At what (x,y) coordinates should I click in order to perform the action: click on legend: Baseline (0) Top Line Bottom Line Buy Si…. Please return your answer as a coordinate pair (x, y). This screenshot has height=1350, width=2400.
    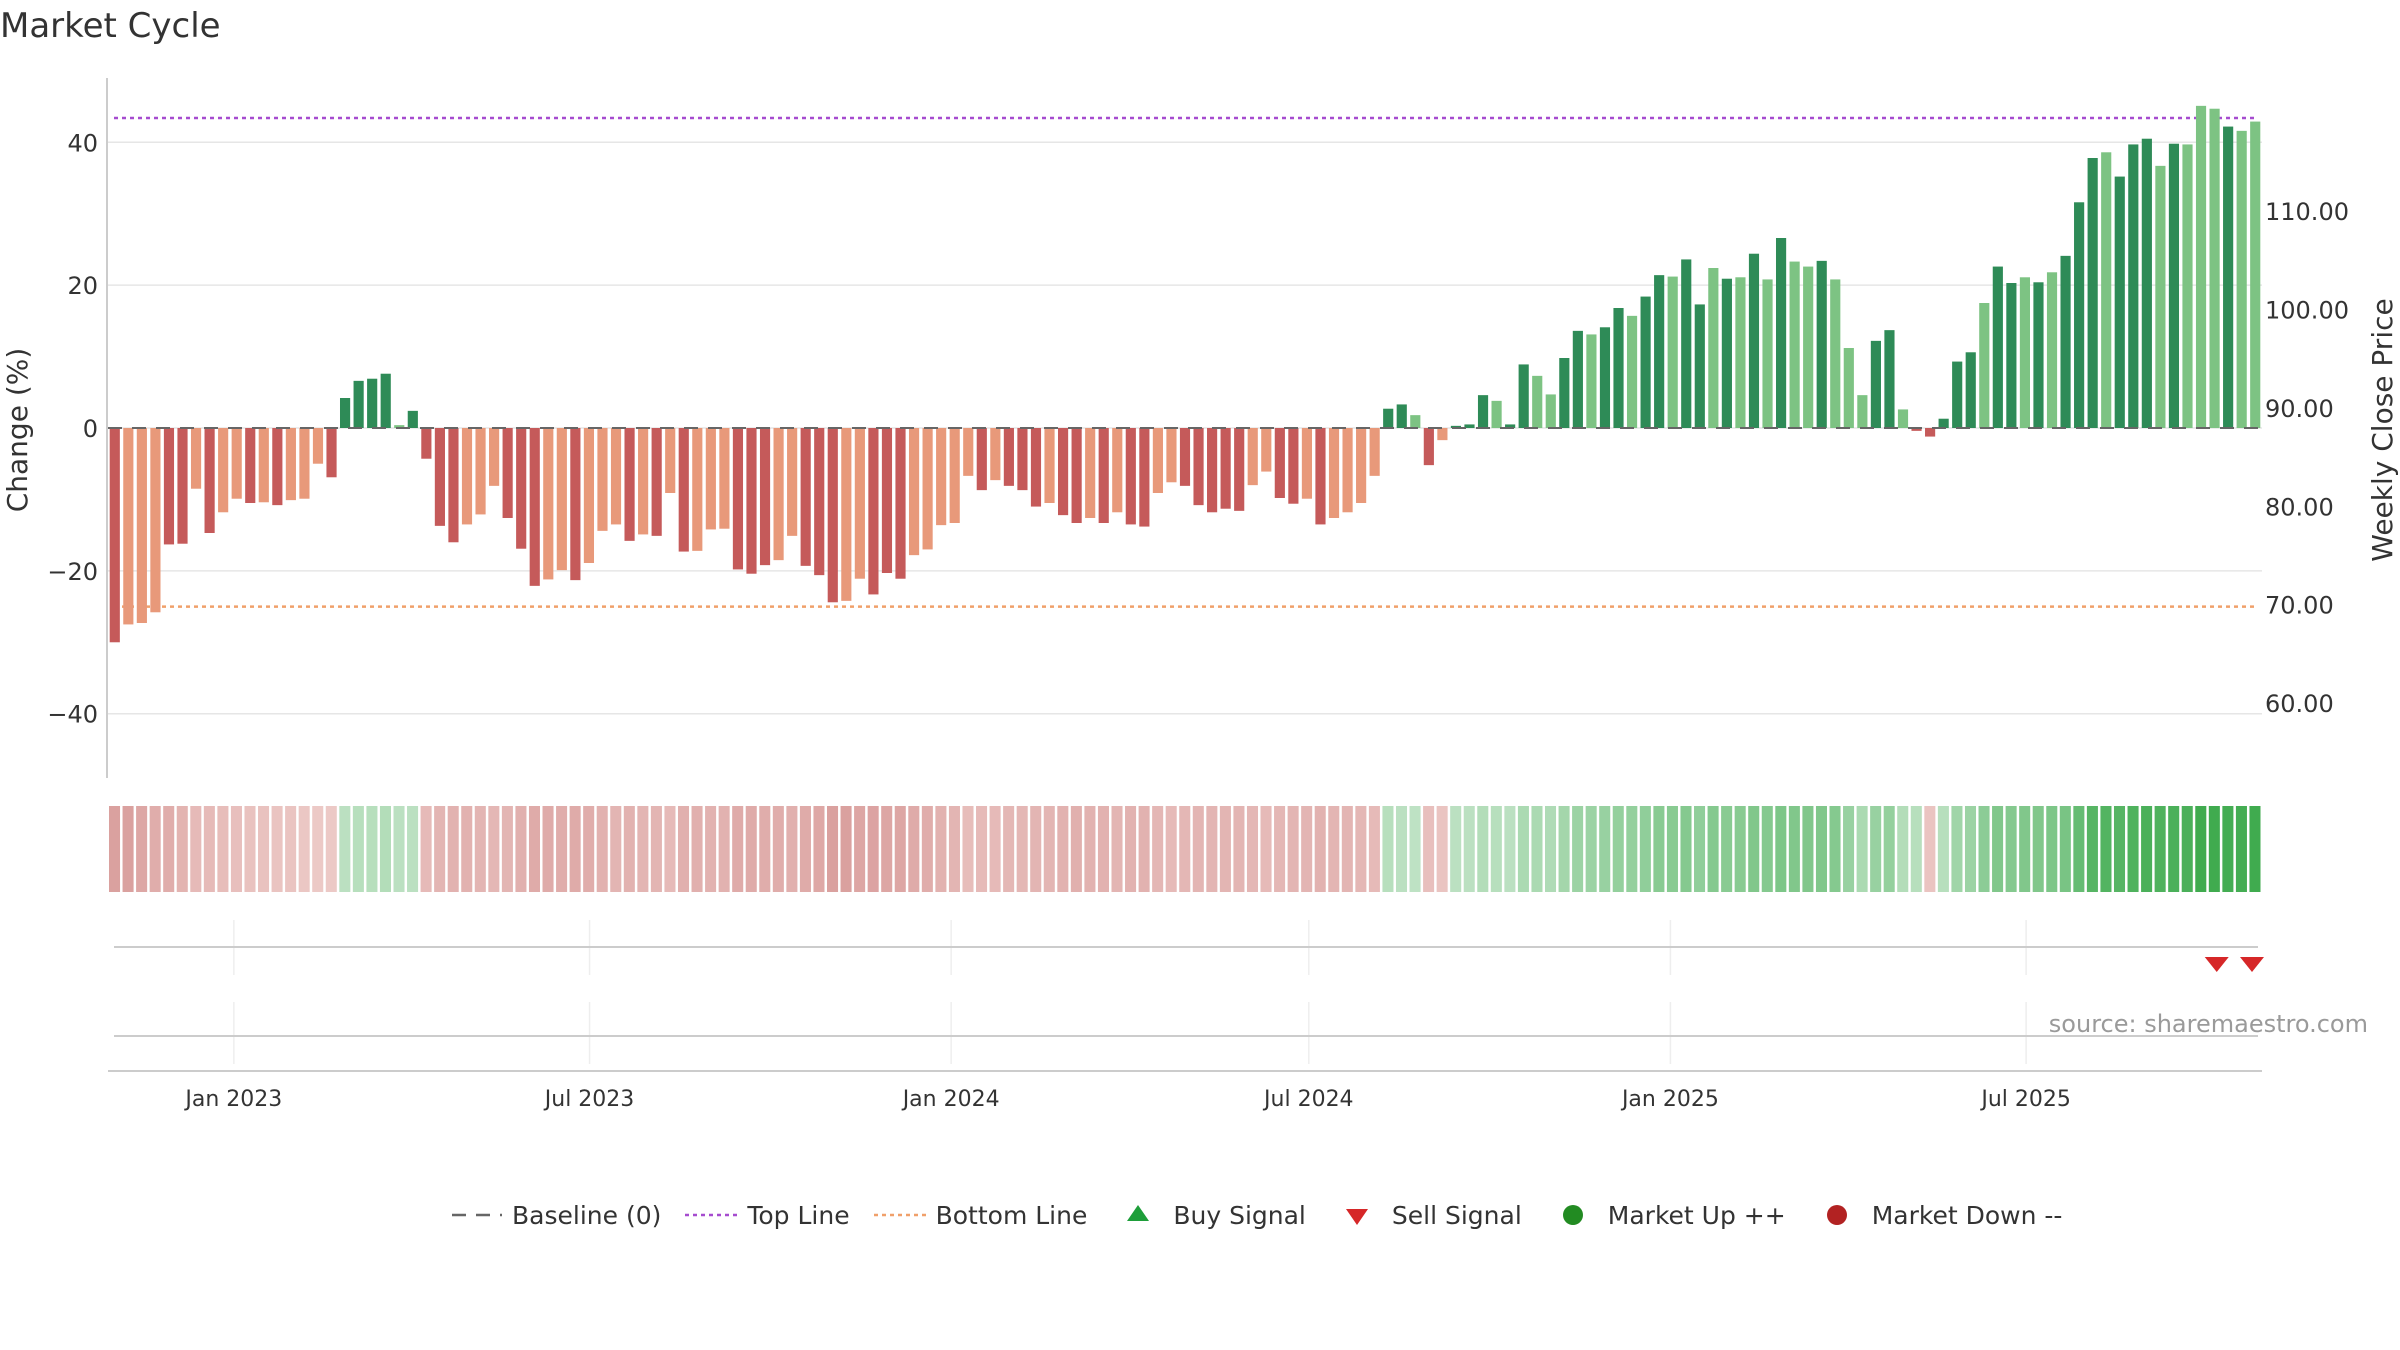
    Looking at the image, I should click on (1266, 1215).